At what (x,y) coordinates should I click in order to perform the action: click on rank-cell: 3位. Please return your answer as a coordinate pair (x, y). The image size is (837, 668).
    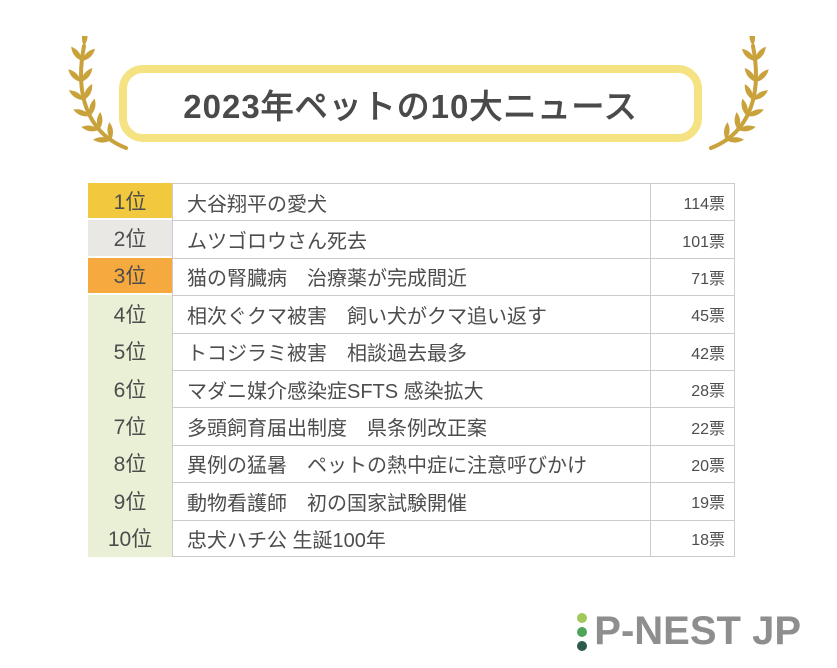
    Looking at the image, I should click on (130, 276).